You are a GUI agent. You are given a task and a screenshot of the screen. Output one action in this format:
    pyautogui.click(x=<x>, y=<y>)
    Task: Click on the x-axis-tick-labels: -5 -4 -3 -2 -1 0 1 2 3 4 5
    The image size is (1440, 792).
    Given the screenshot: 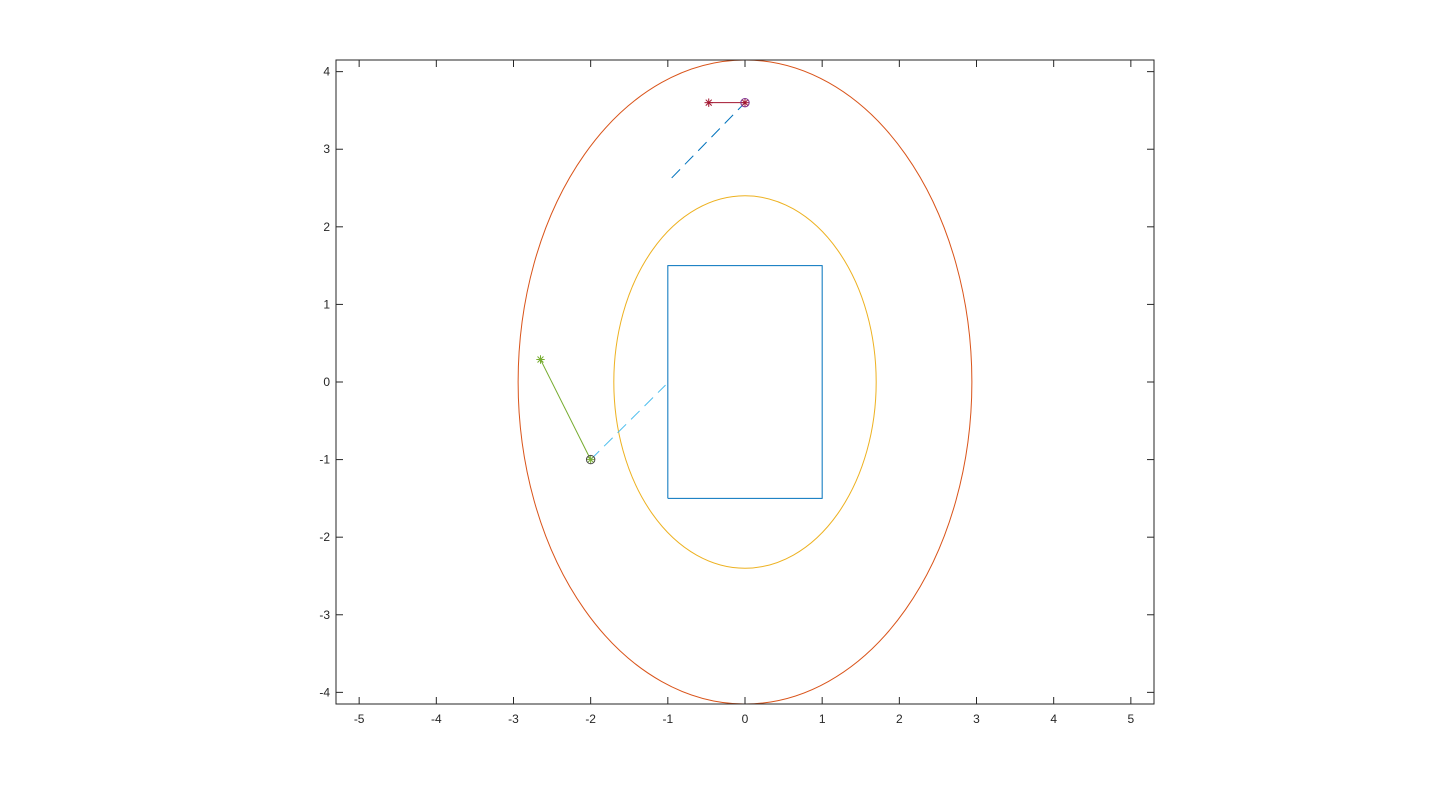 What is the action you would take?
    pyautogui.click(x=744, y=719)
    